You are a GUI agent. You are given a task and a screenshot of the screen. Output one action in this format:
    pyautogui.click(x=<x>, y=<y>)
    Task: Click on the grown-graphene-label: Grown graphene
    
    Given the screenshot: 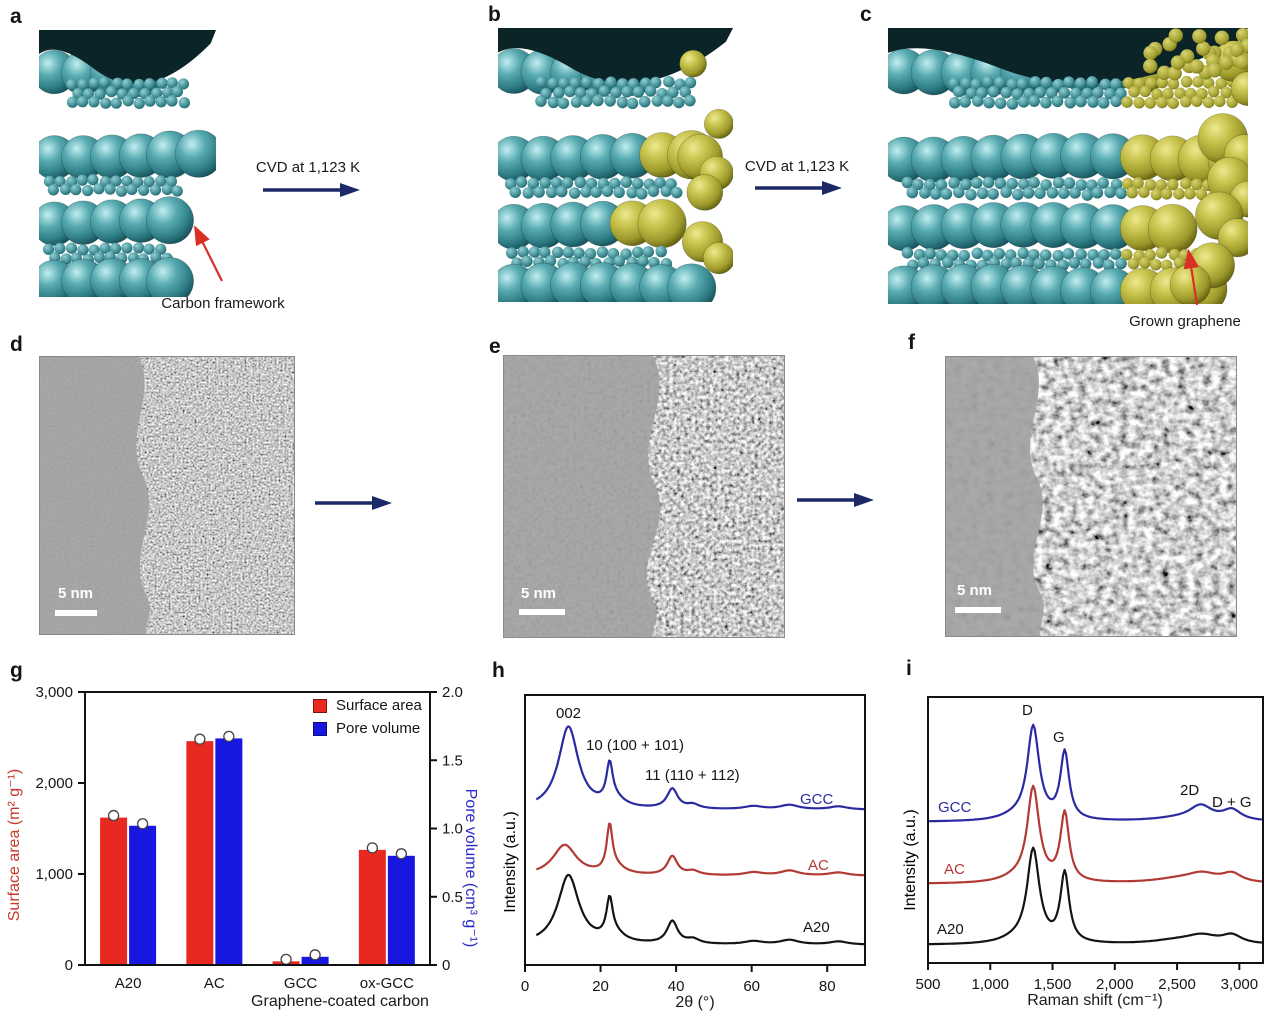 What is the action you would take?
    pyautogui.click(x=1185, y=321)
    